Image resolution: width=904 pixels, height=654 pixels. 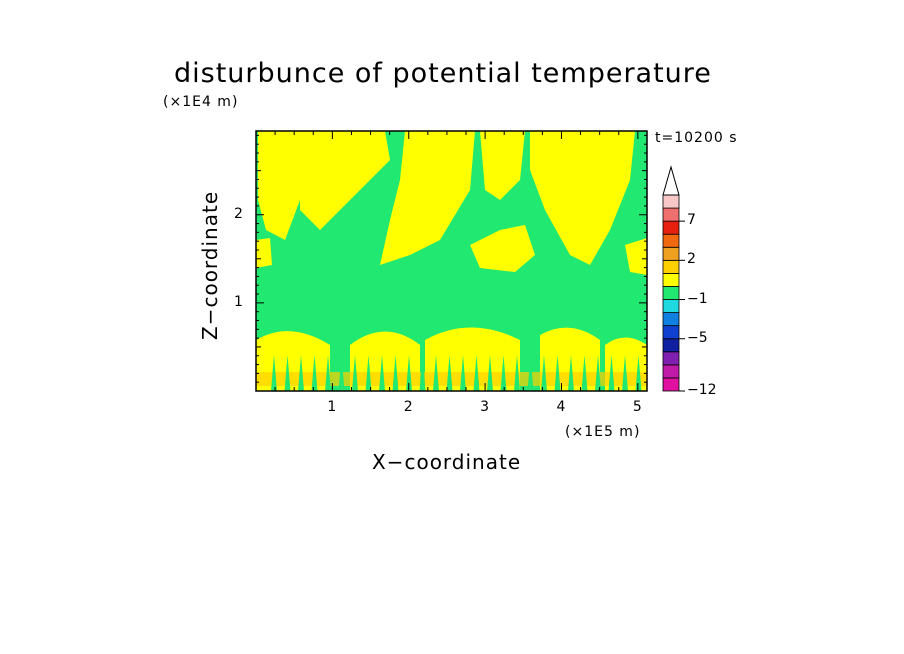 What do you see at coordinates (408, 407) in the screenshot?
I see `x-tick-label: 2` at bounding box center [408, 407].